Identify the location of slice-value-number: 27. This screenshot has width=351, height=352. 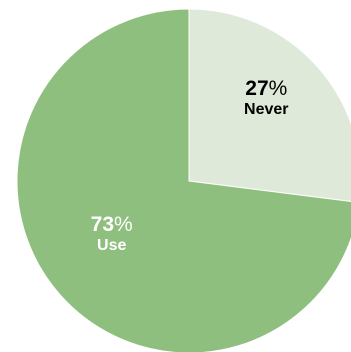
(256, 88).